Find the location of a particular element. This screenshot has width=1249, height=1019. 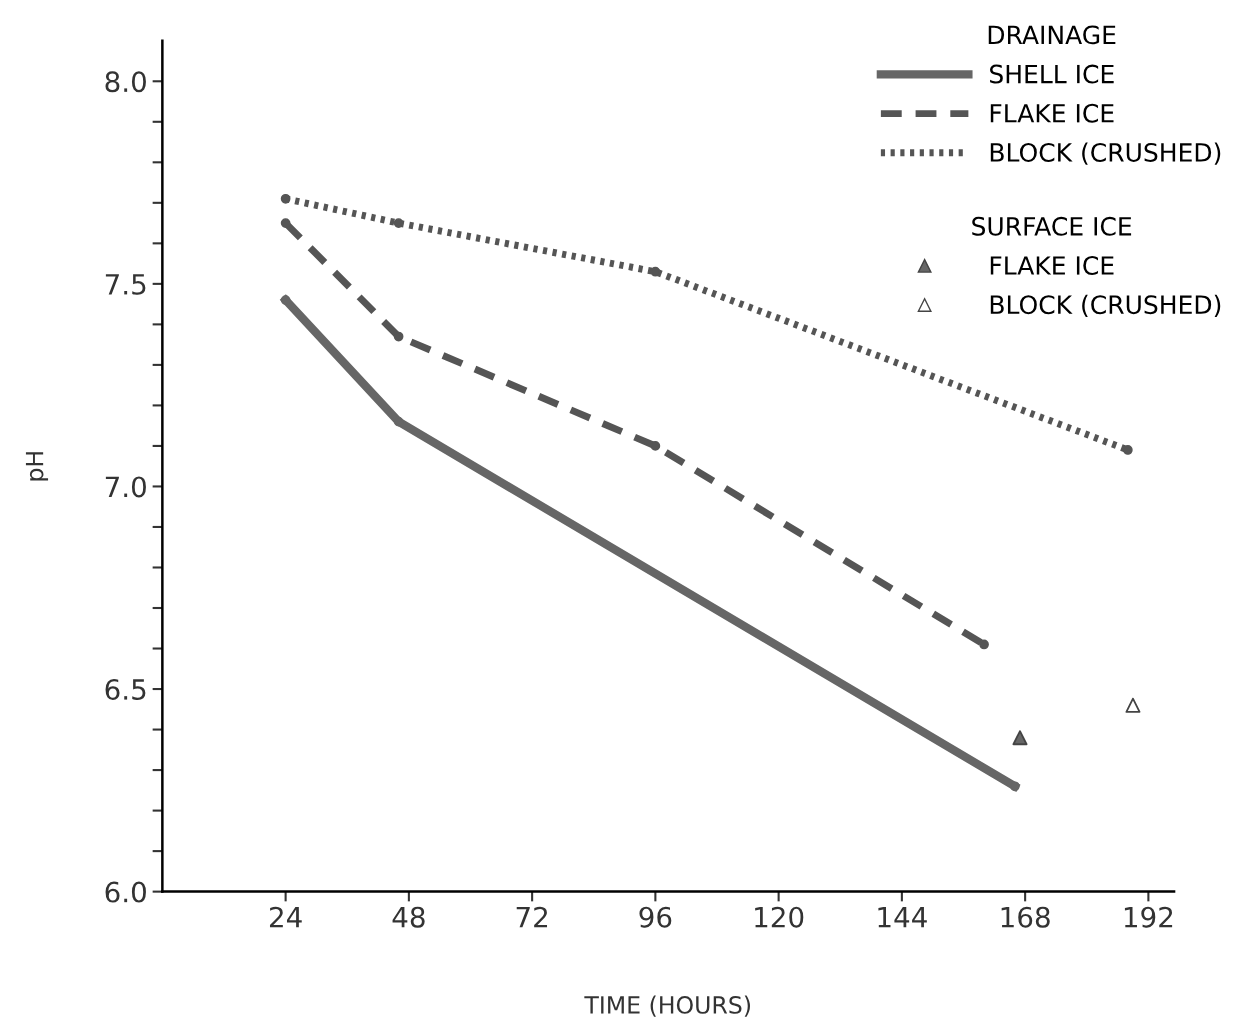

x-tick-label: 24 is located at coordinates (285, 917).